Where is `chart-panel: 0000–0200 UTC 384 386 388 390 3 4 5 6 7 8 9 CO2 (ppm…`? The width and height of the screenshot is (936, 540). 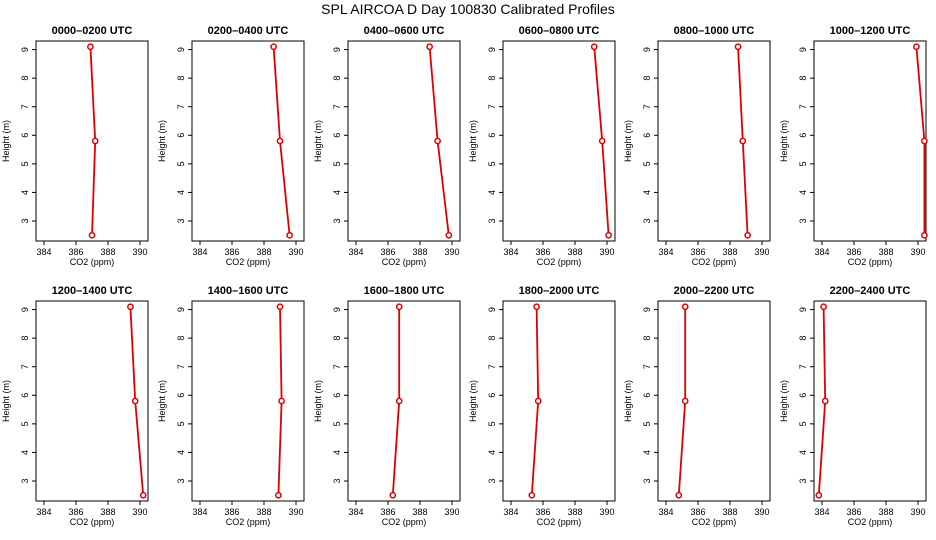
chart-panel: 0000–0200 UTC 384 386 388 390 3 4 5 6 7 8 9 CO2 (ppm… is located at coordinates (75, 146).